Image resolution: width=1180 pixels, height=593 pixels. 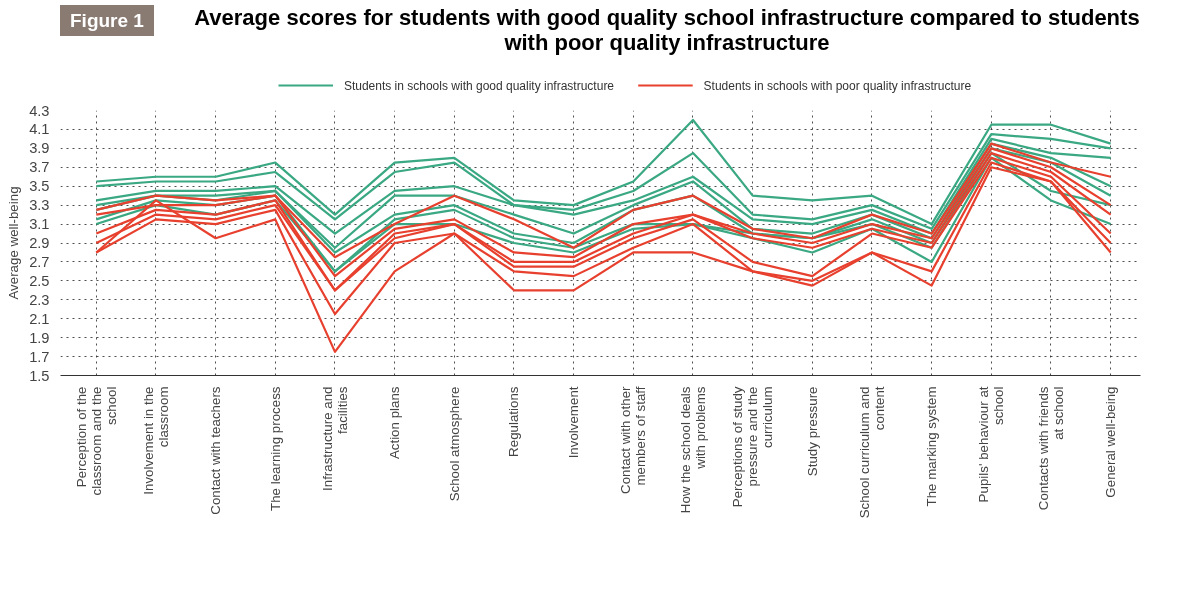 I want to click on x-tick-label: Contacts with friends at school, so click(x=1051, y=448).